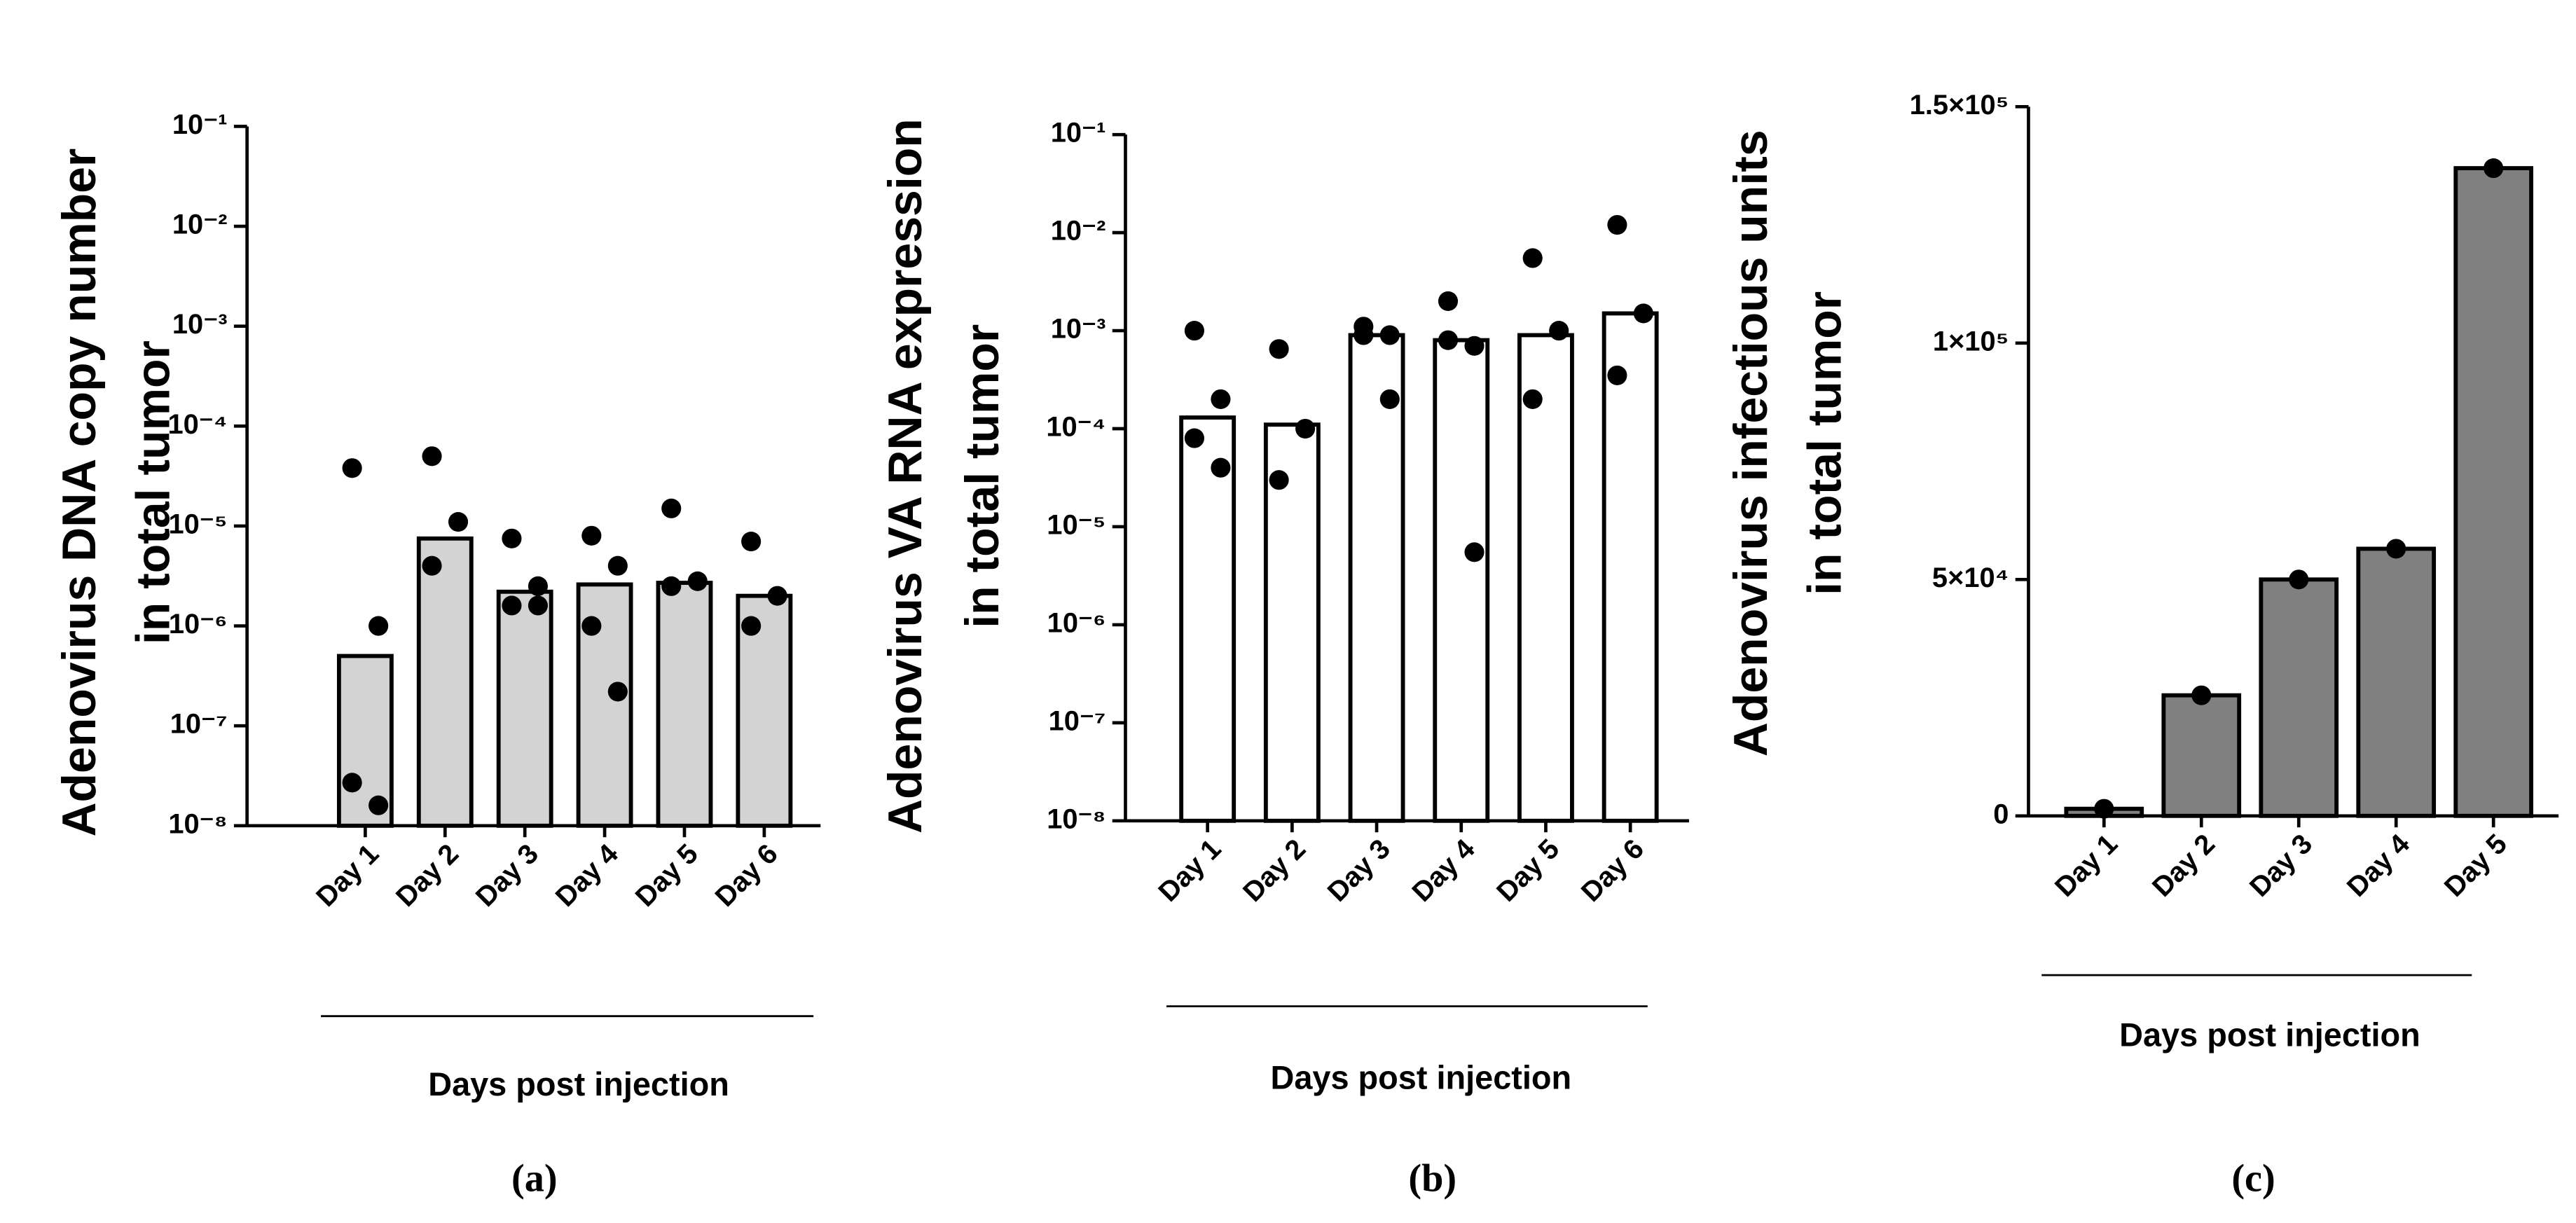  I want to click on y-tick-label: 0, so click(2001, 814).